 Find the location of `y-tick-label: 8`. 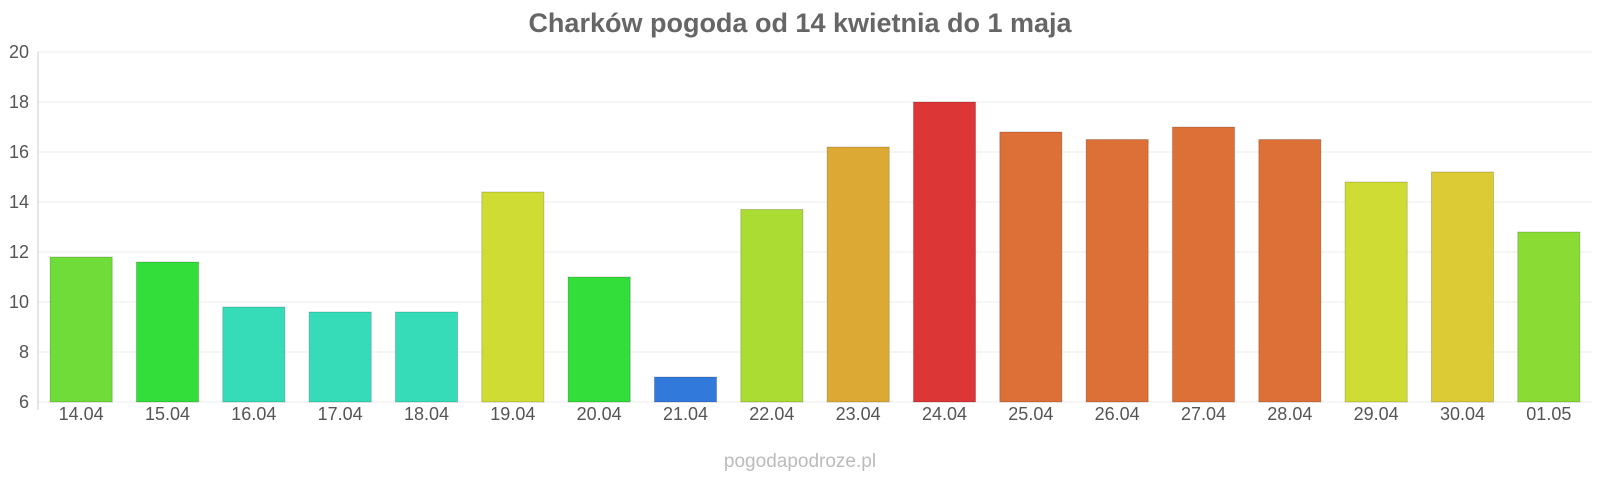

y-tick-label: 8 is located at coordinates (24, 352).